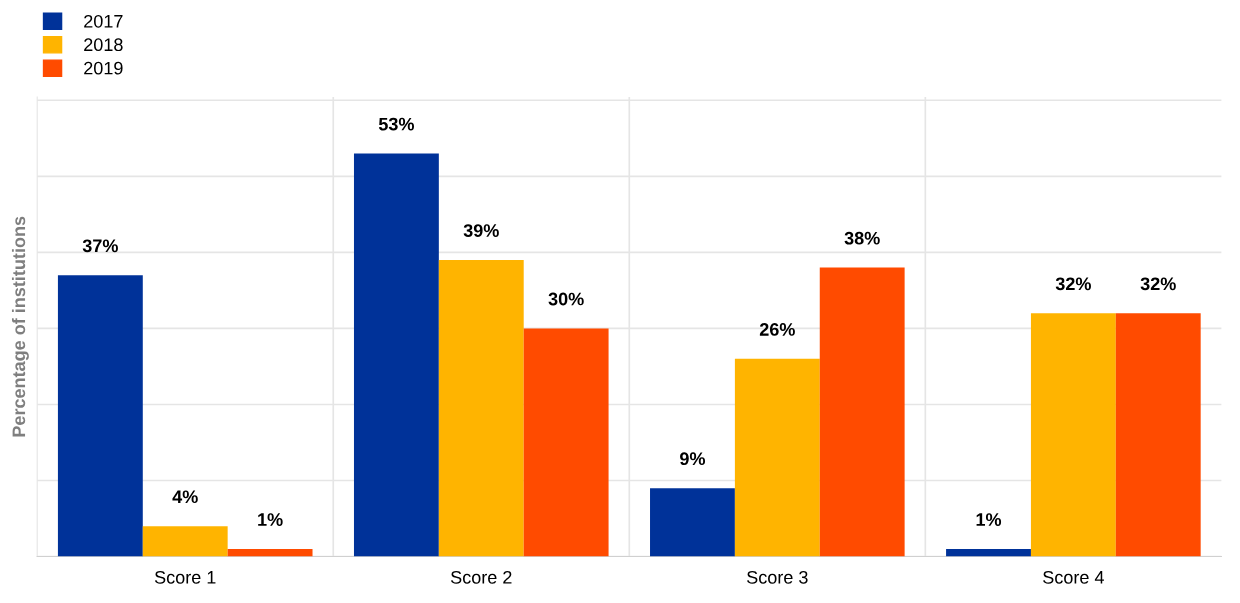 The width and height of the screenshot is (1240, 603). What do you see at coordinates (566, 299) in the screenshot?
I see `data-label: 30%` at bounding box center [566, 299].